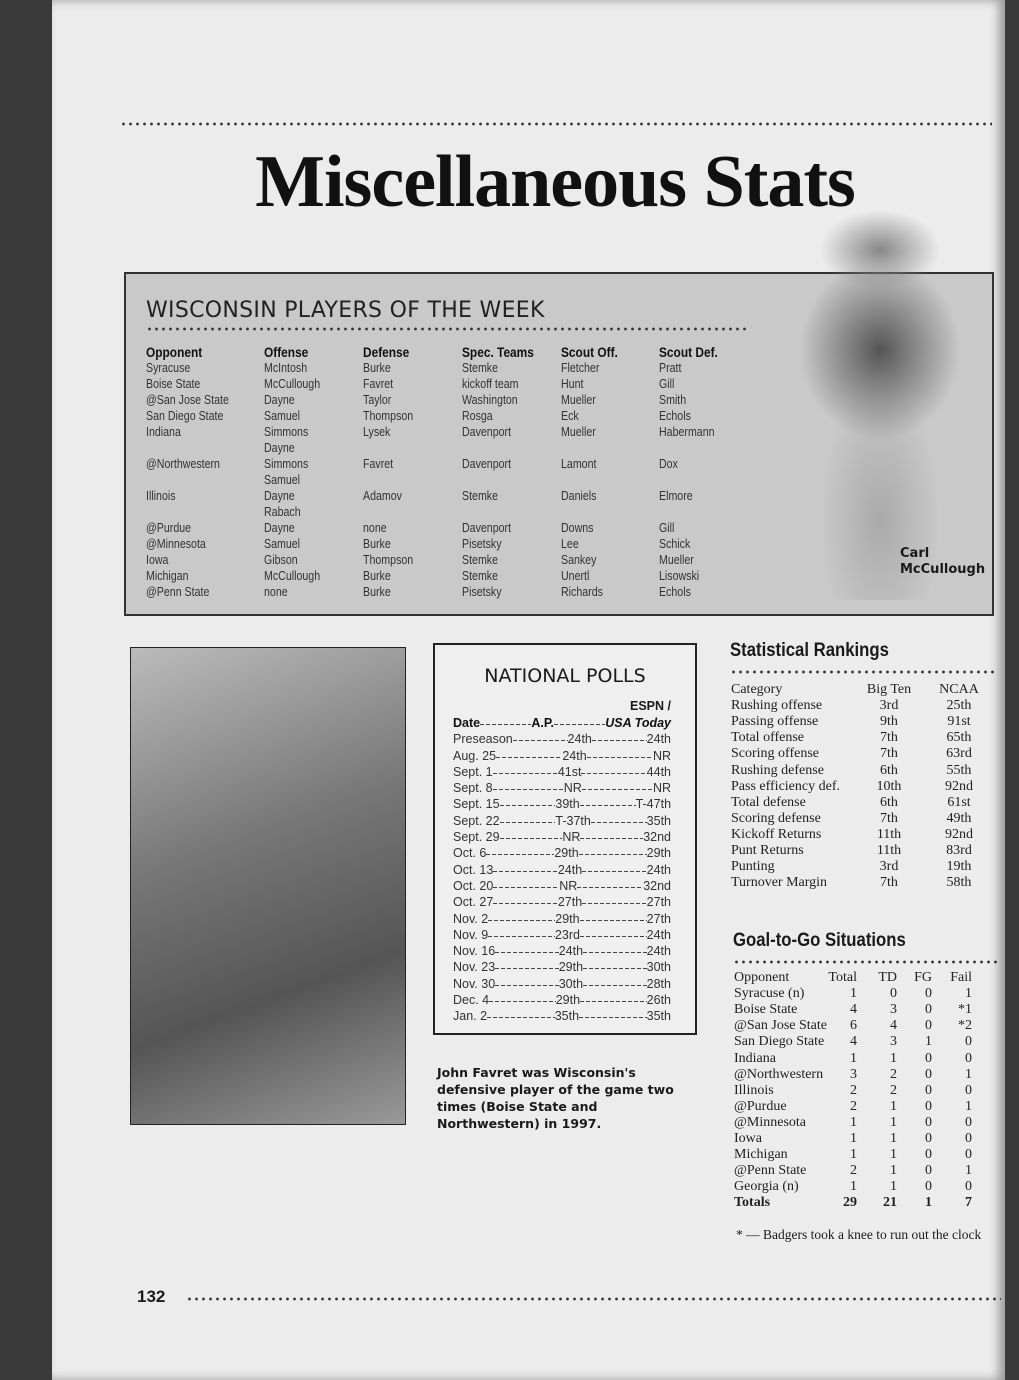 This screenshot has width=1019, height=1380. I want to click on poll-row: Aug. 25 24th NR, so click(562, 755).